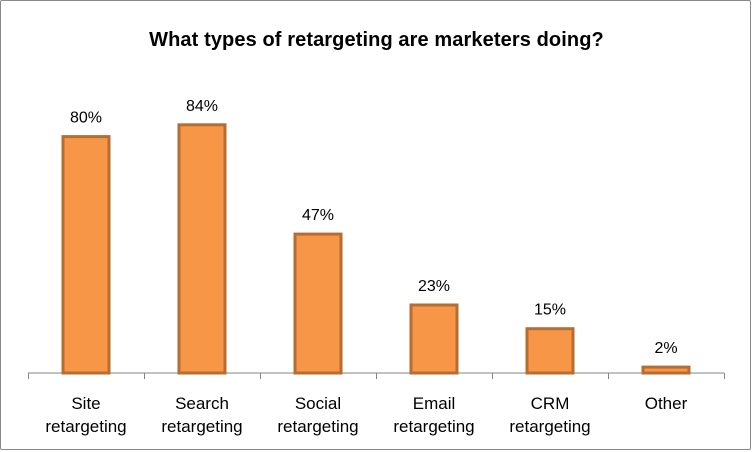 Image resolution: width=753 pixels, height=452 pixels. Describe the element at coordinates (85, 403) in the screenshot. I see `category-label: Site` at that location.